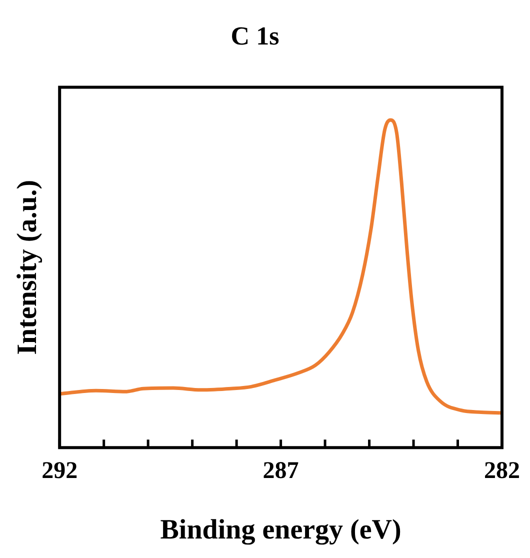  What do you see at coordinates (280, 471) in the screenshot?
I see `x-tick-label: 287` at bounding box center [280, 471].